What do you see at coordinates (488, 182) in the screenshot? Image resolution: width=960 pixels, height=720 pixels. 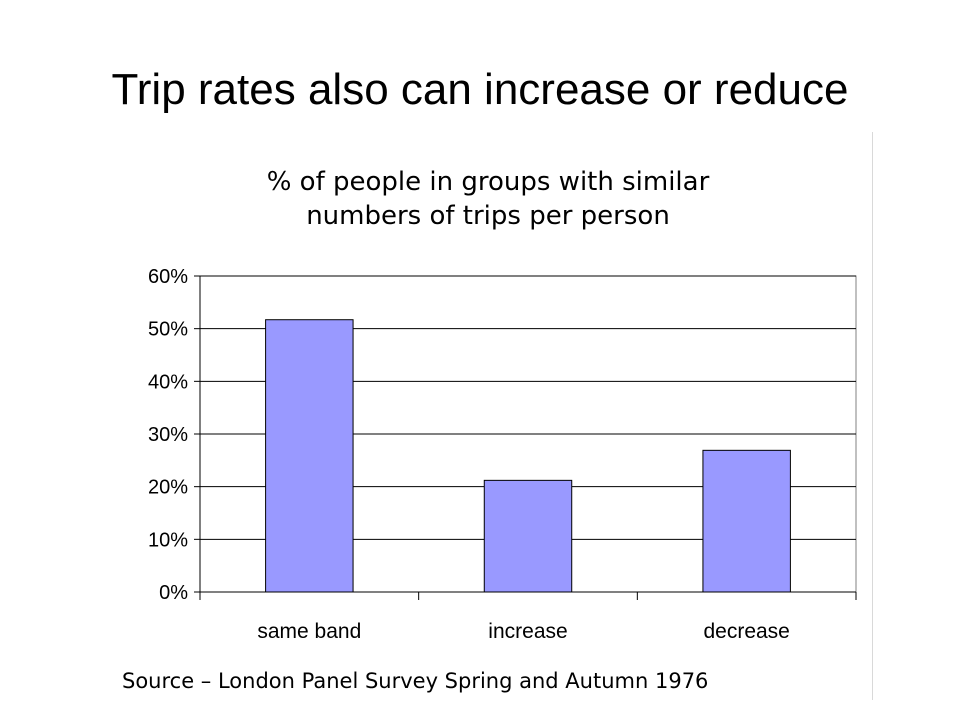 I see `chart-title-line-1: % of people in groups with similar` at bounding box center [488, 182].